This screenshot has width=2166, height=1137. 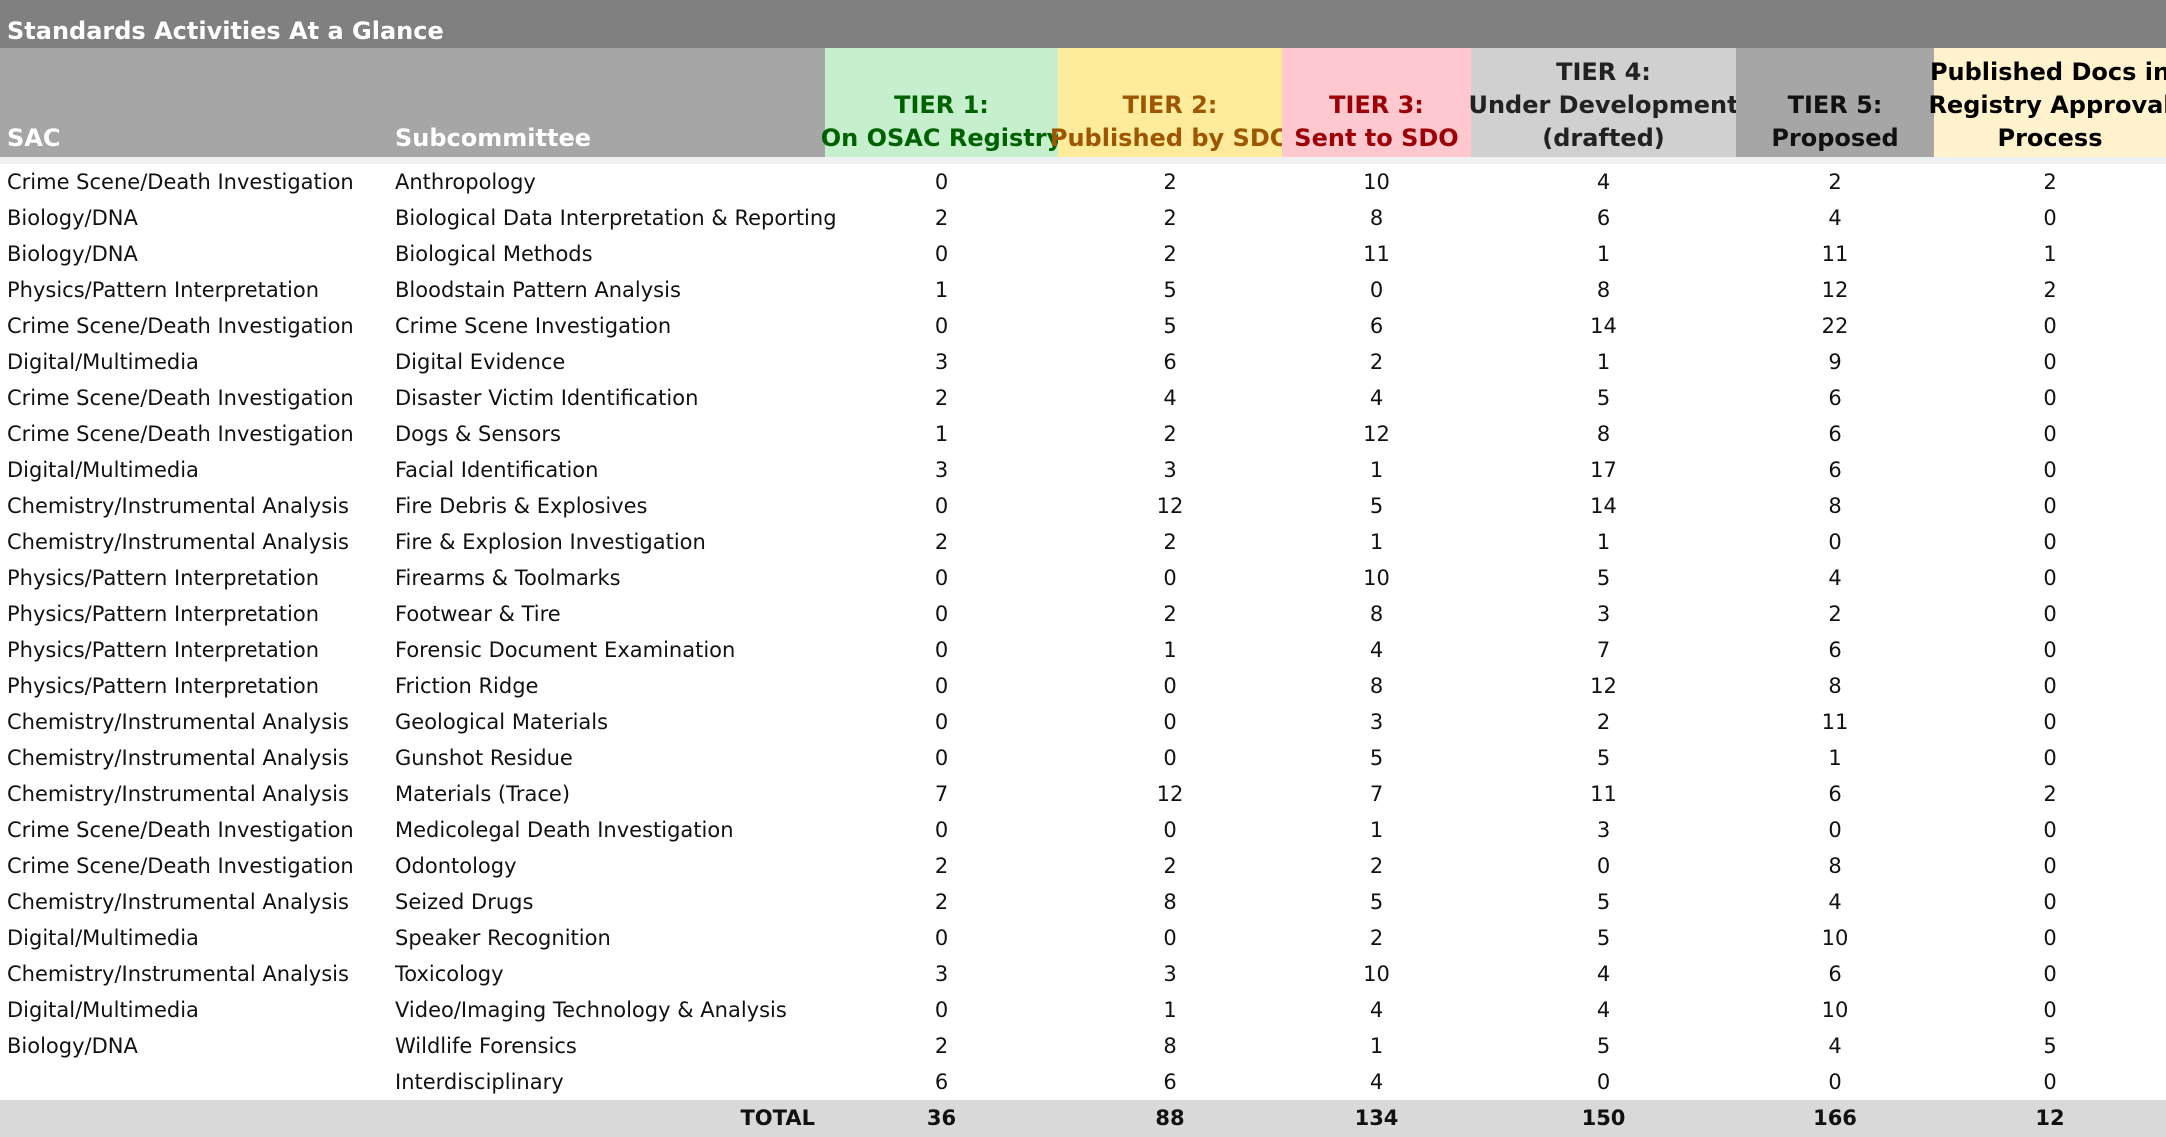 I want to click on header-line: Process, so click(x=2050, y=138).